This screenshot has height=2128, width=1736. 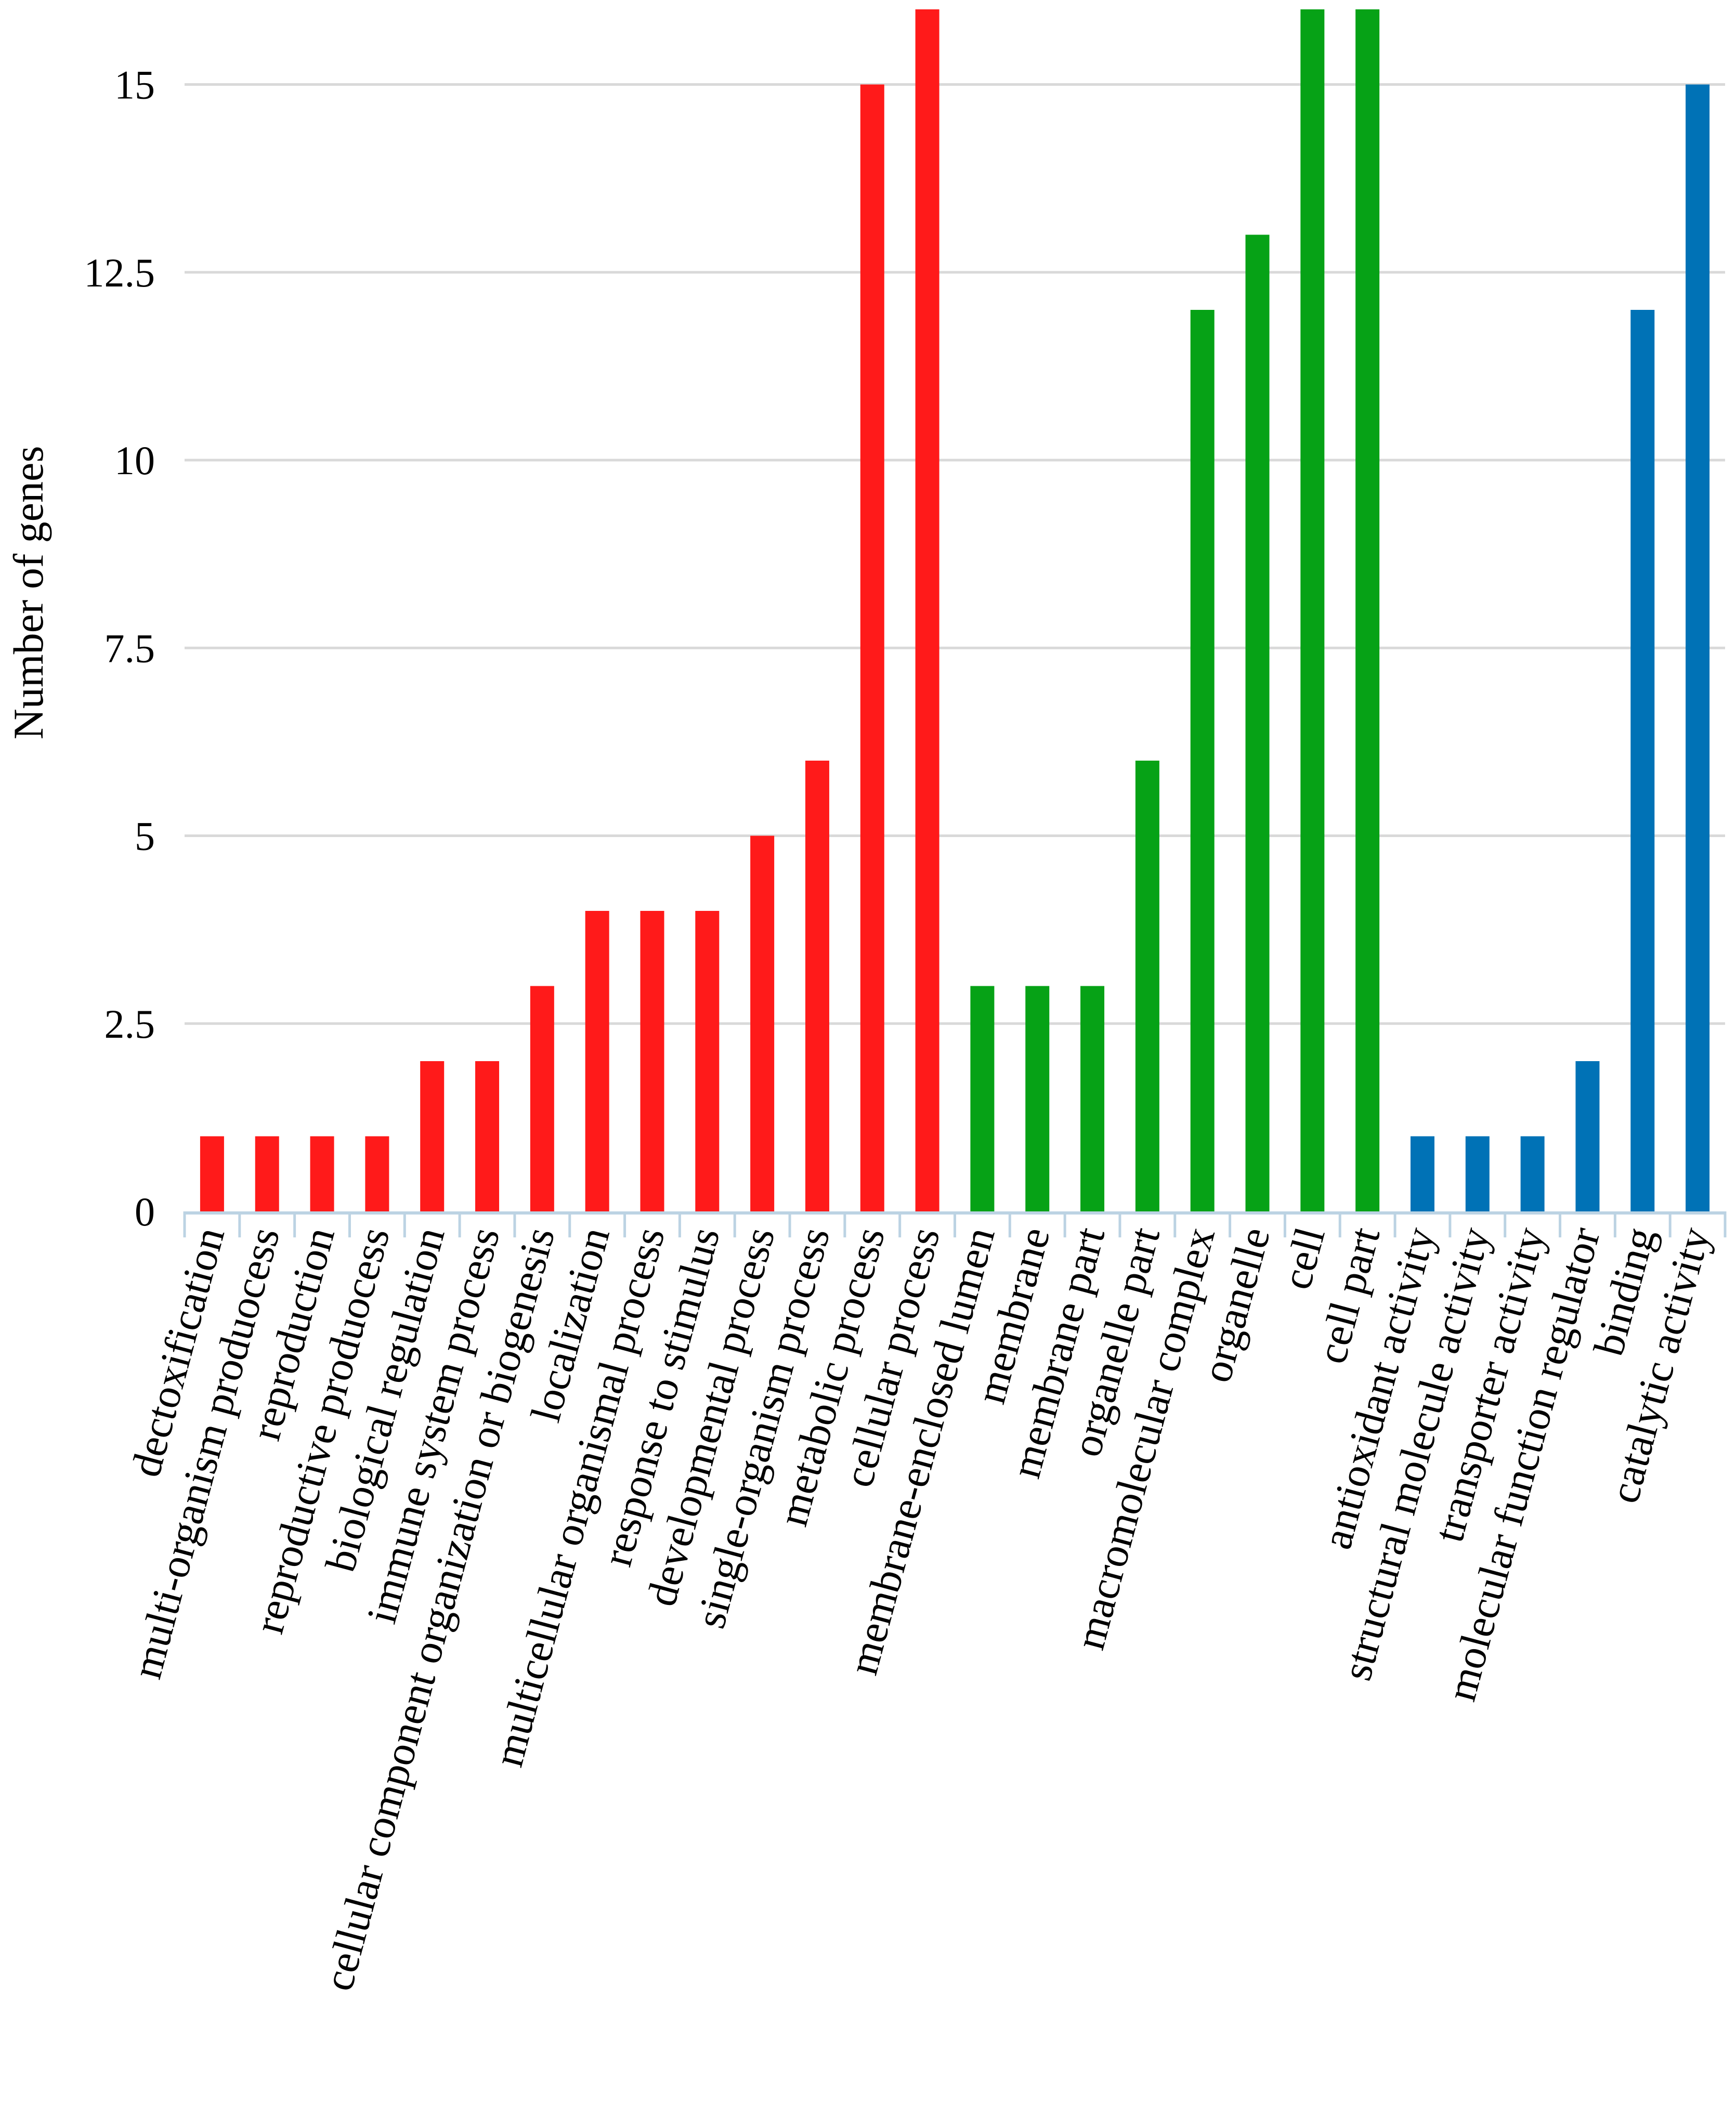 I want to click on y-tick-labels: 0 2.5 5 7.5 10 12.5 15, so click(x=119, y=649).